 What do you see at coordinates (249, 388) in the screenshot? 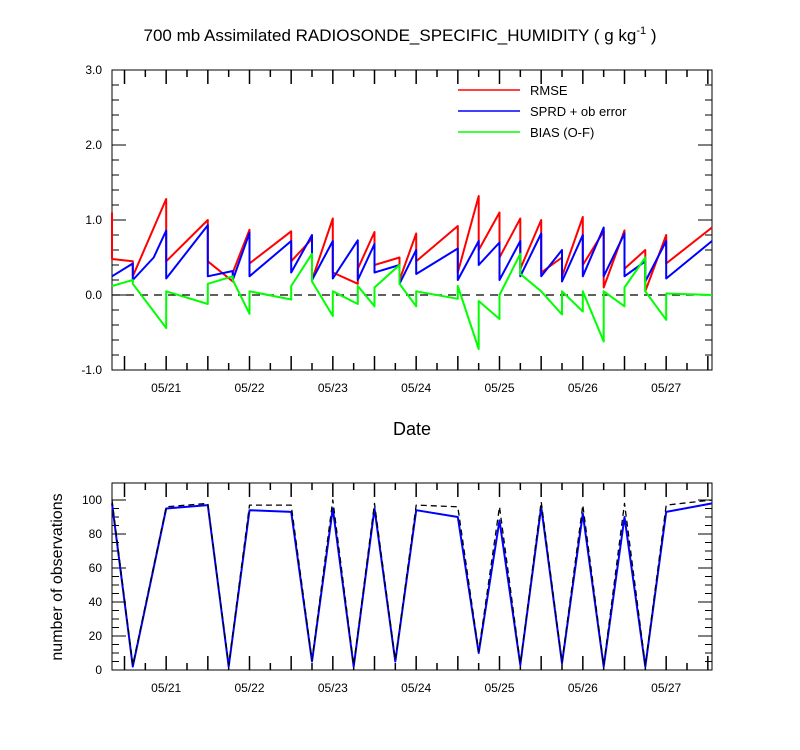
I see `top-x-tick-label: 05/22` at bounding box center [249, 388].